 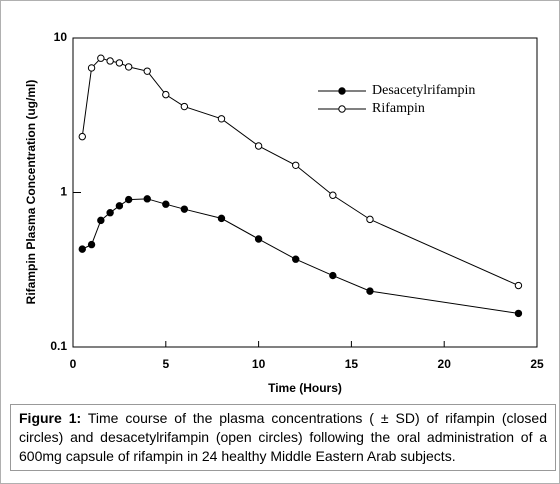 I want to click on legend-label: Desacetylrifampin, so click(x=423, y=90).